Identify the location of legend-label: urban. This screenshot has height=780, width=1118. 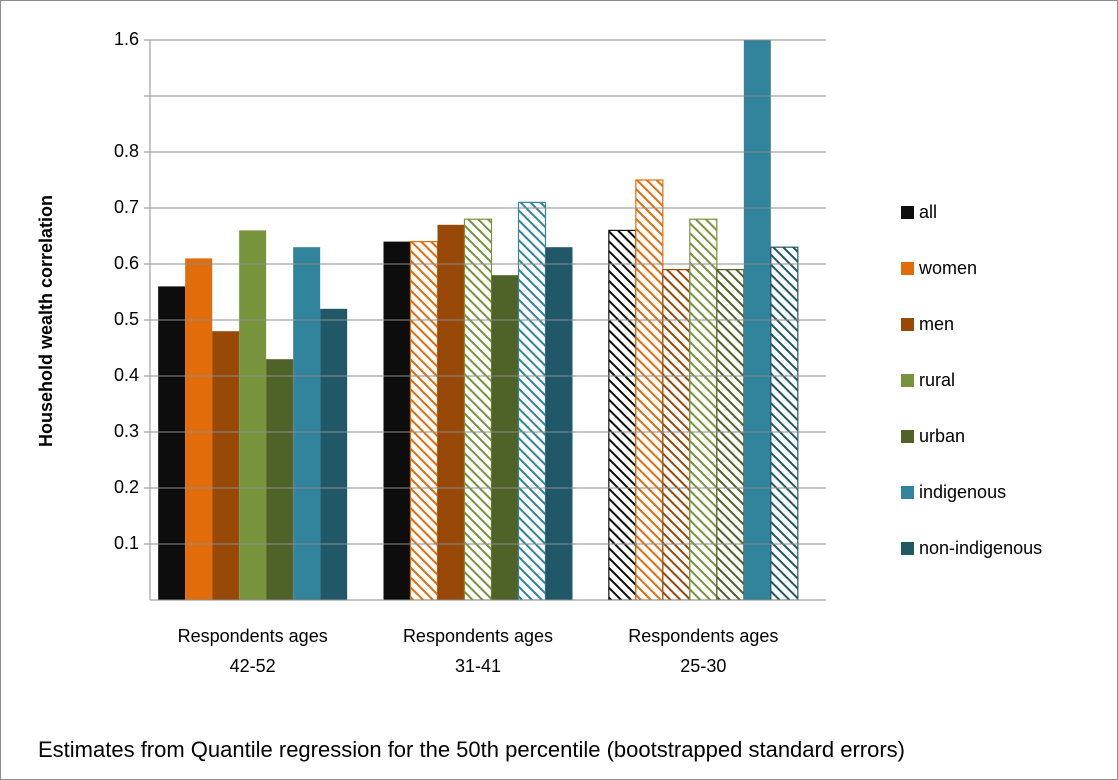
(942, 436).